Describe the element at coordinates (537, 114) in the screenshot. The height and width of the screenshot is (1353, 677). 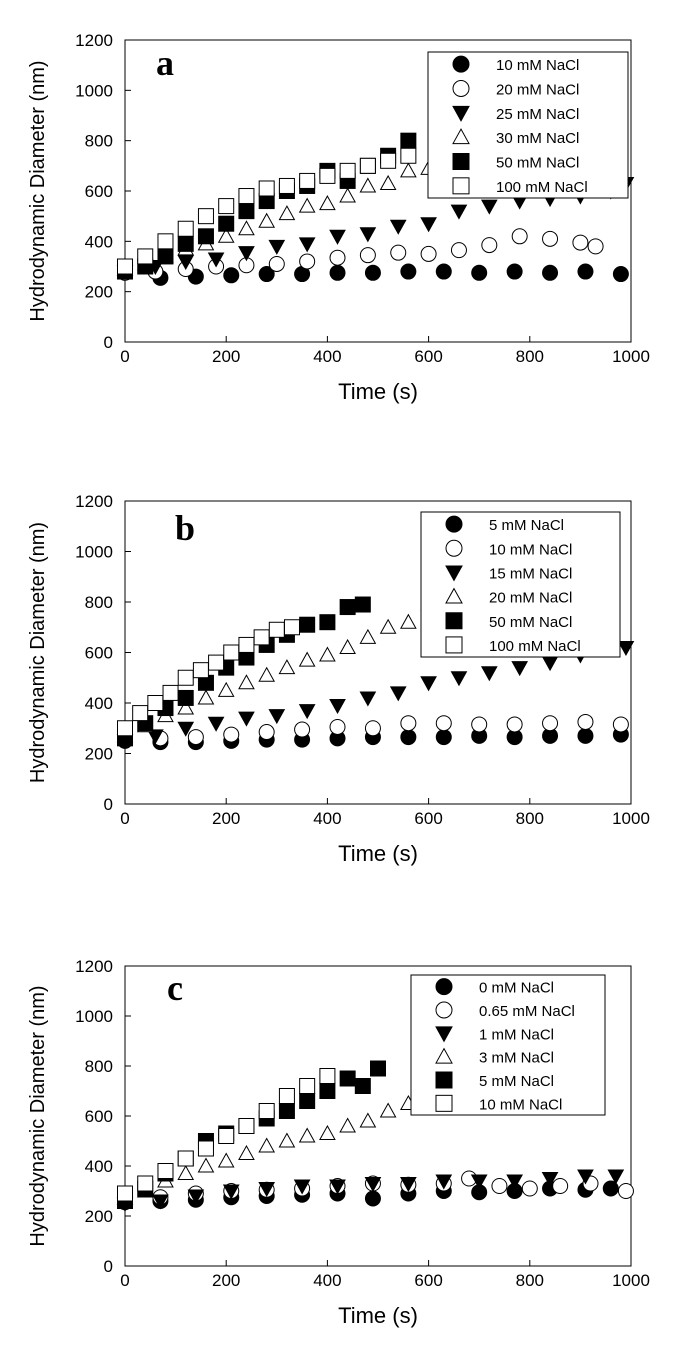
I see `legend-label: 25 mM NaCl` at that location.